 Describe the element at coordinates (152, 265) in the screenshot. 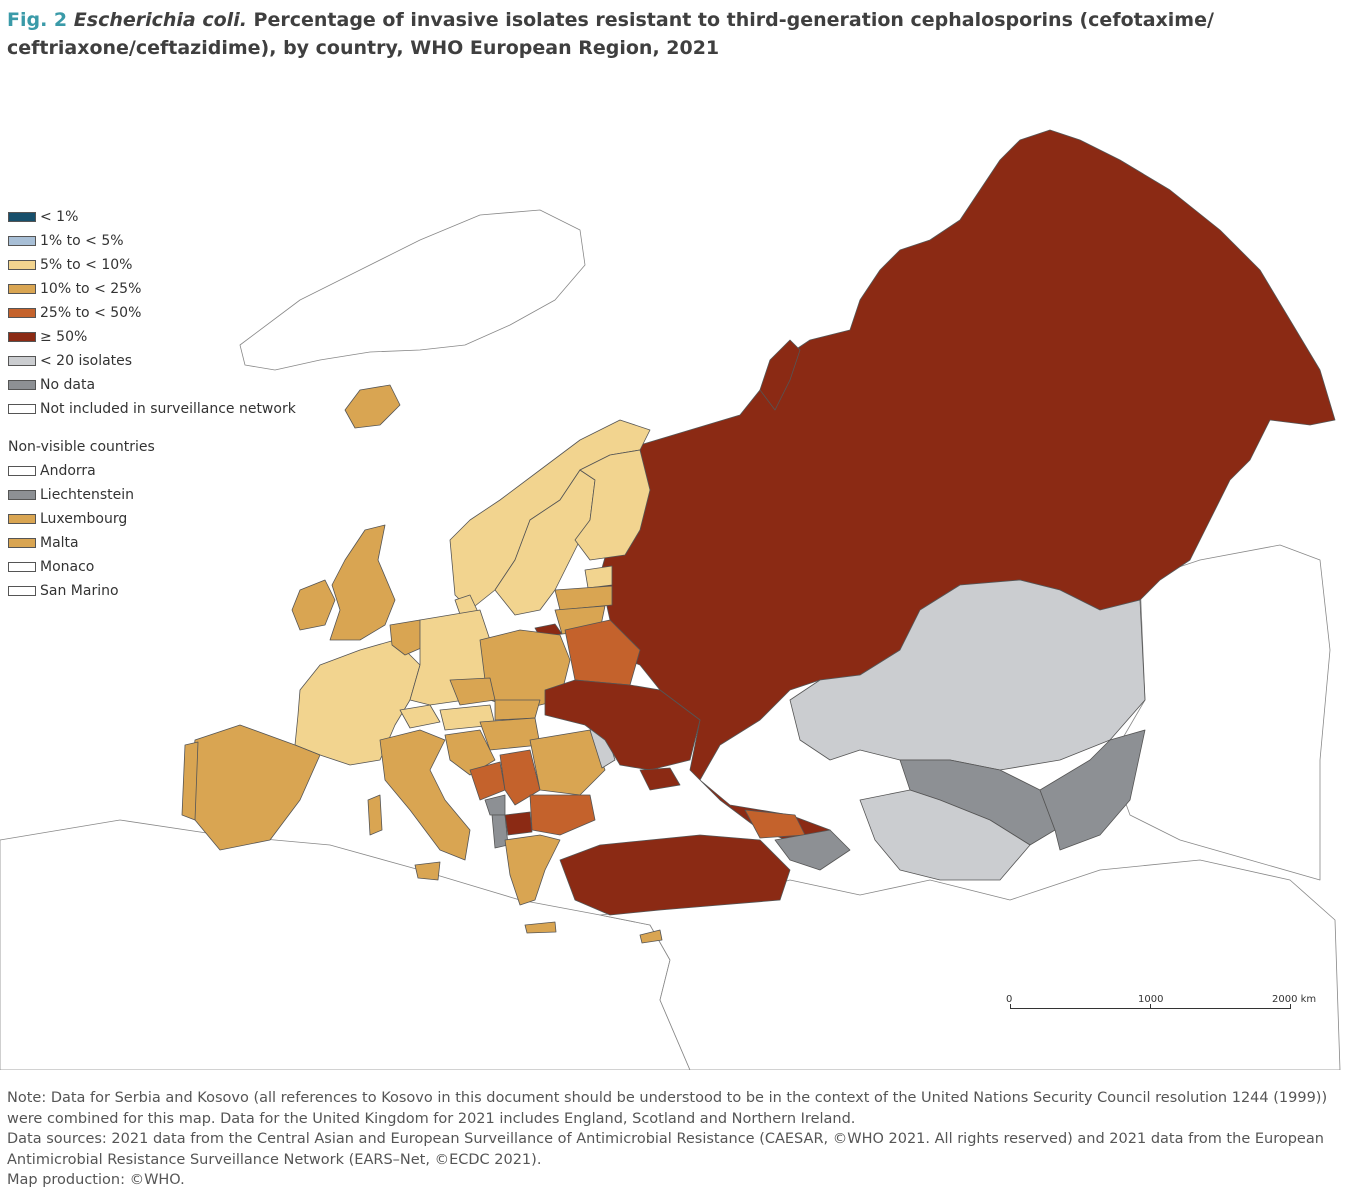

I see `legend-item: 5% to < 10%` at that location.